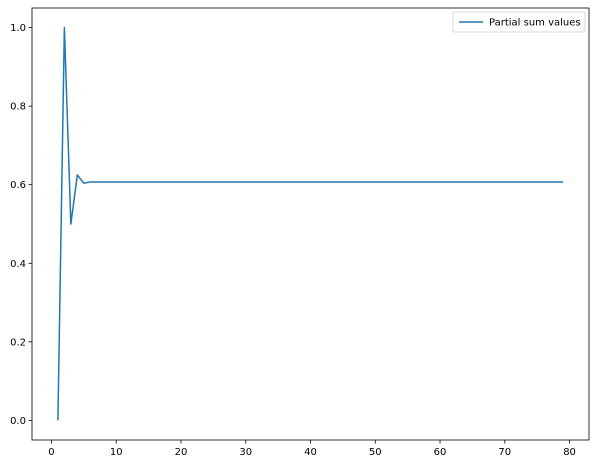  What do you see at coordinates (504, 452) in the screenshot?
I see `x-tick-label: 70` at bounding box center [504, 452].